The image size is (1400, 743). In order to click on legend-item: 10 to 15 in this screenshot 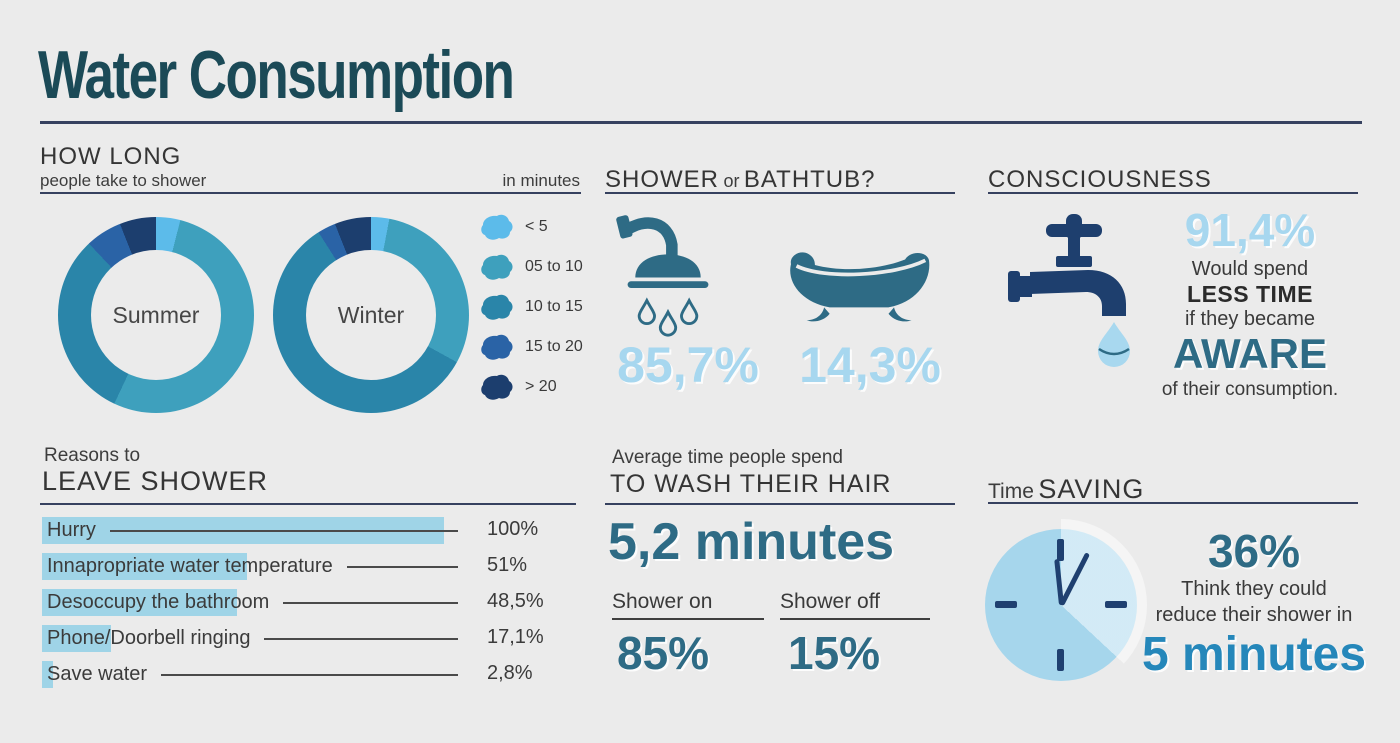, I will do `click(531, 307)`.